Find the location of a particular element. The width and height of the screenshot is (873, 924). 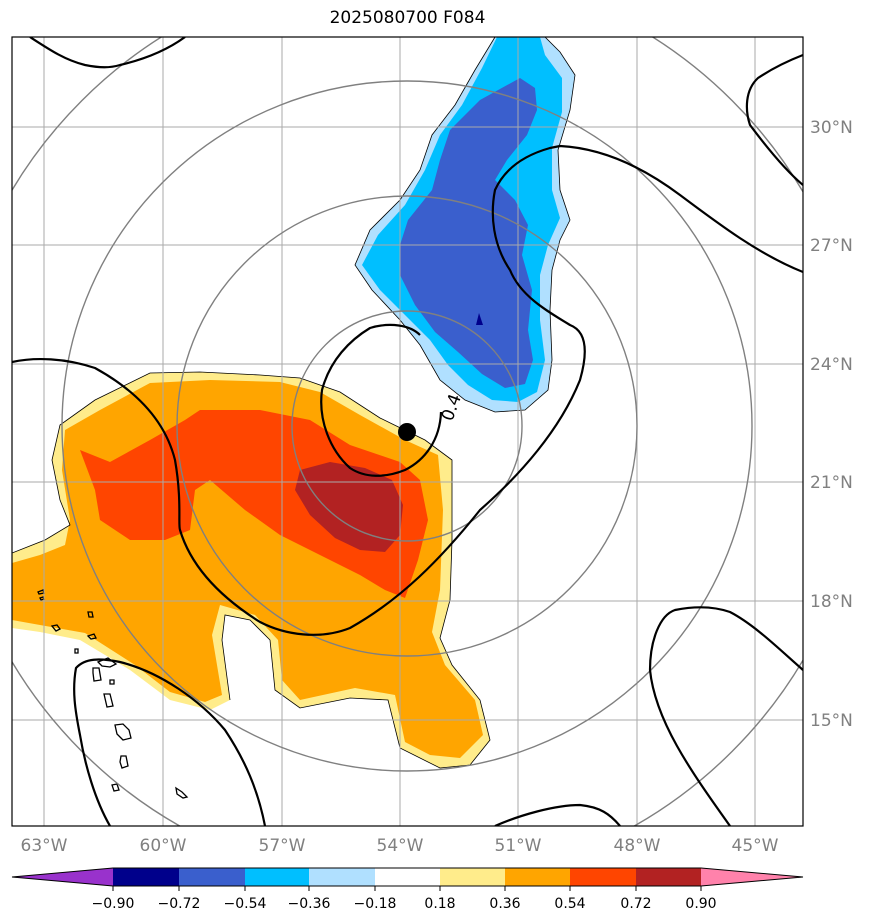

storm-center-marker is located at coordinates (407, 432).